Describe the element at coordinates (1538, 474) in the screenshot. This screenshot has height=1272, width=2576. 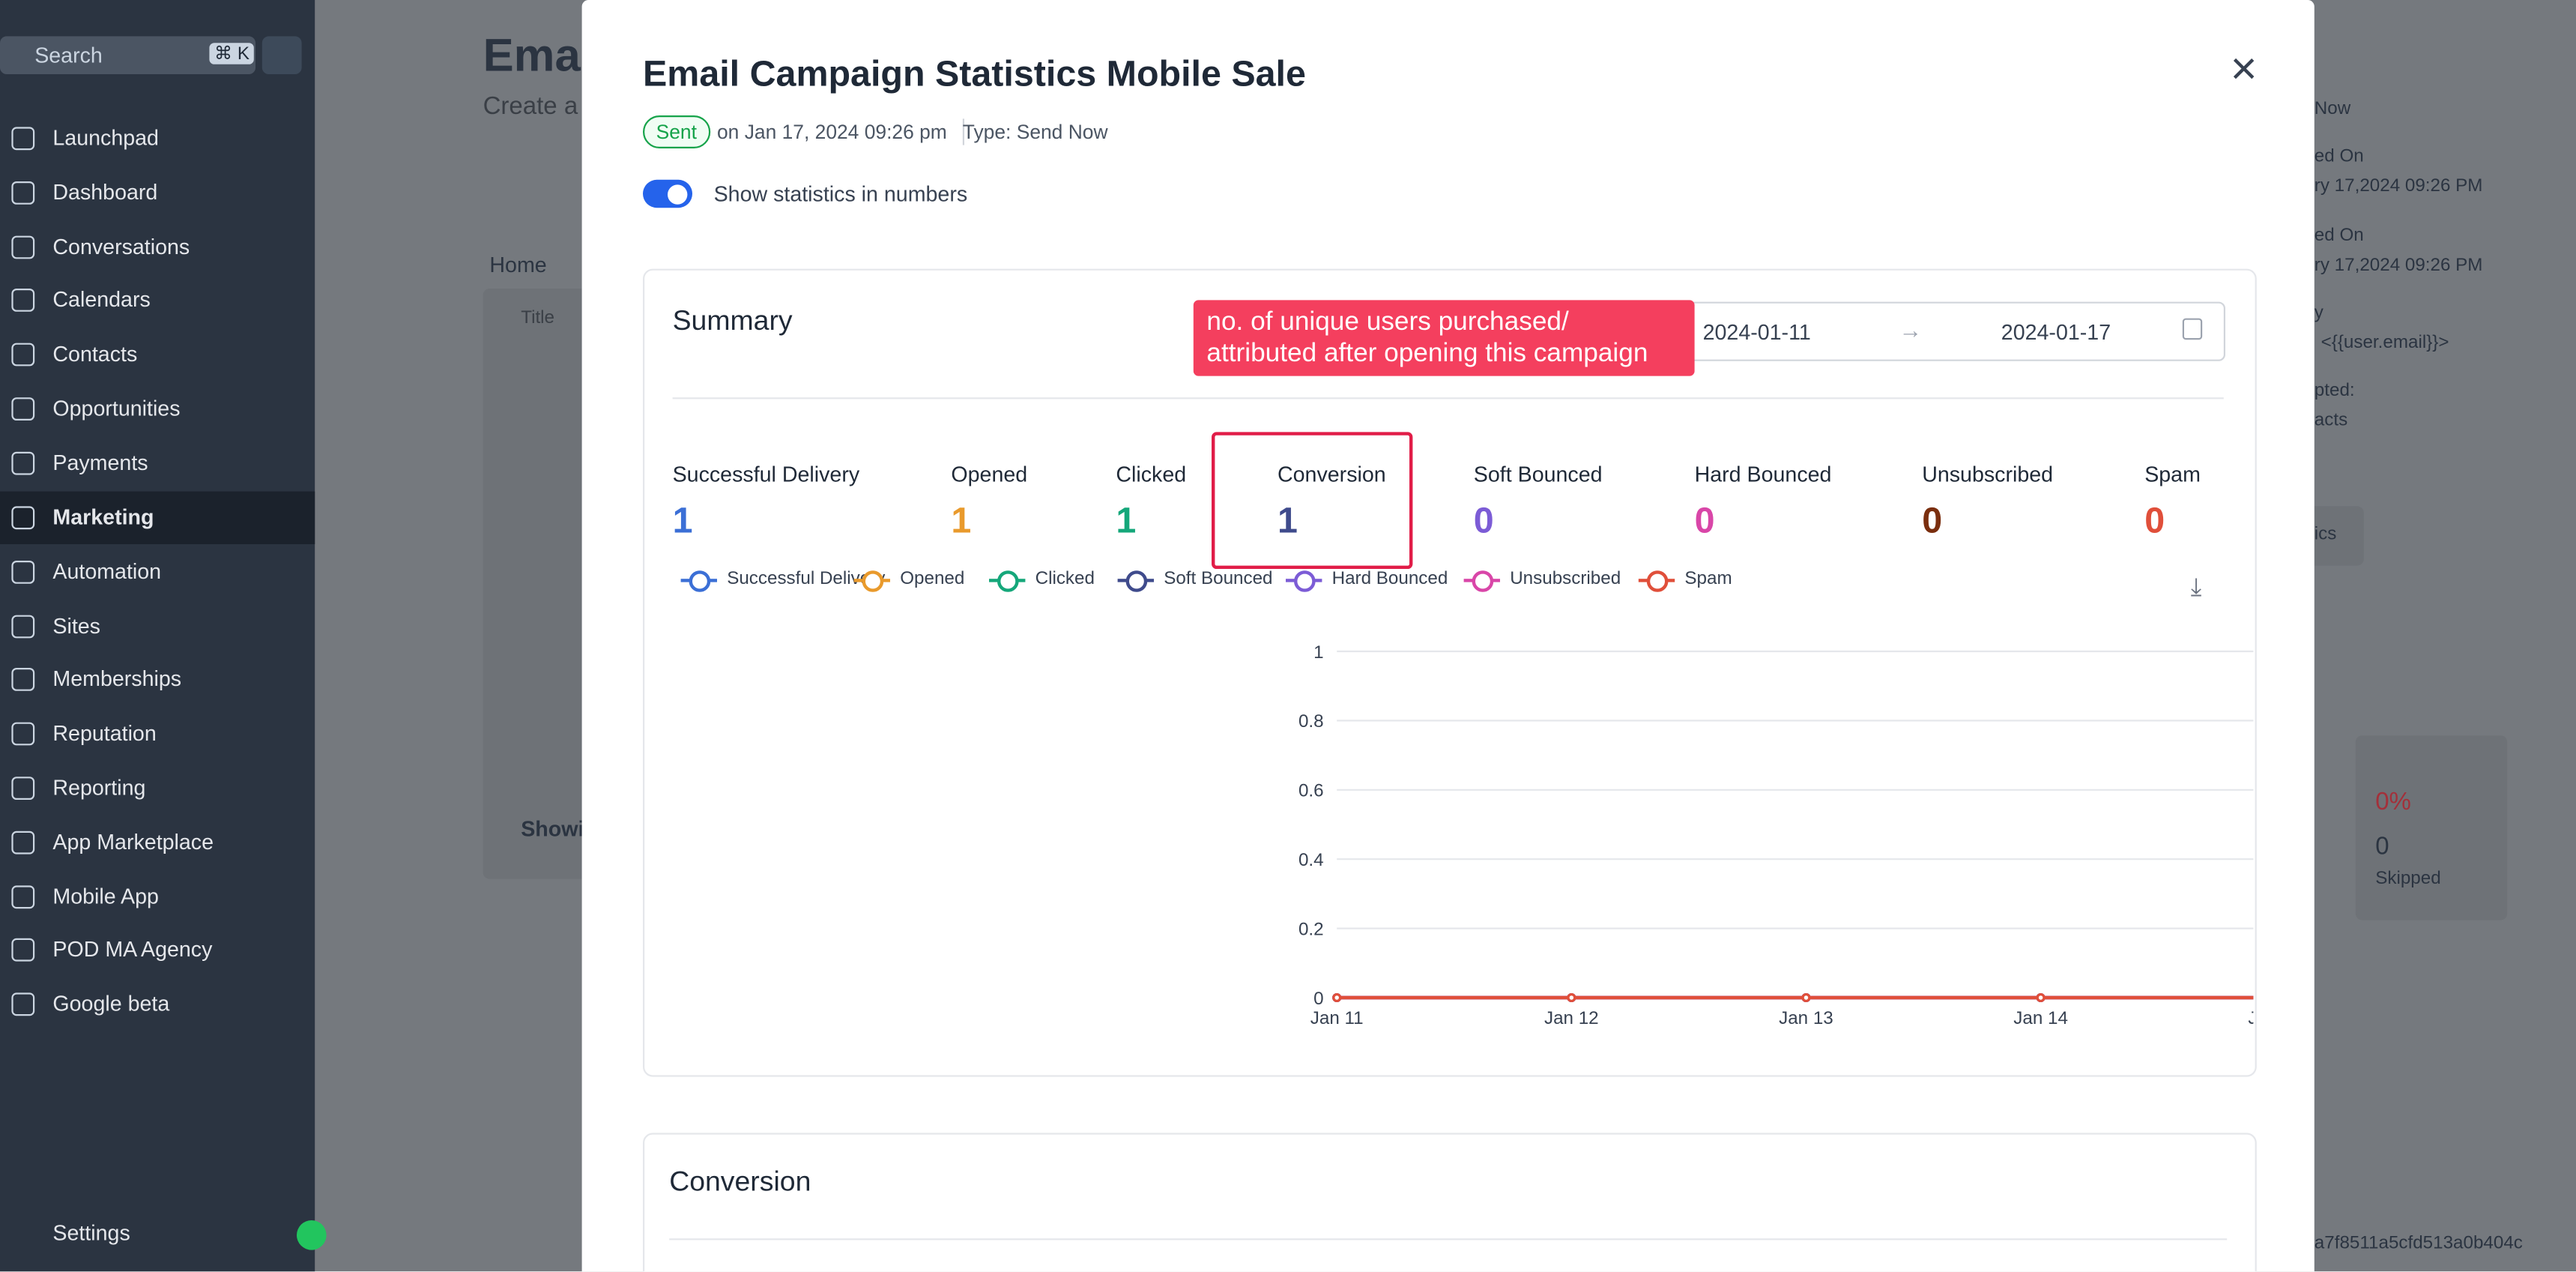
I see `stat-label: Soft Bounced` at that location.